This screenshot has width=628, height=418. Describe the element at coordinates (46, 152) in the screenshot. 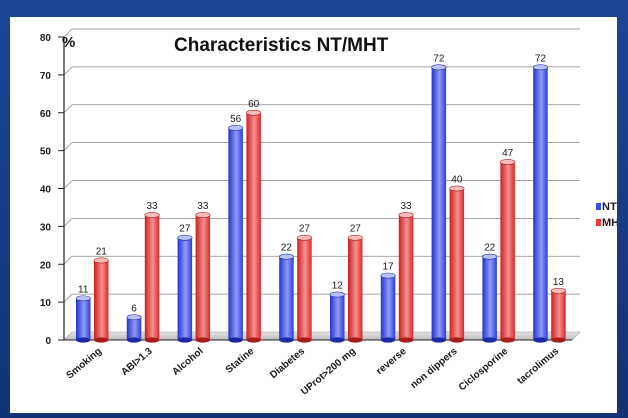

I see `y-tick-label: 50` at that location.